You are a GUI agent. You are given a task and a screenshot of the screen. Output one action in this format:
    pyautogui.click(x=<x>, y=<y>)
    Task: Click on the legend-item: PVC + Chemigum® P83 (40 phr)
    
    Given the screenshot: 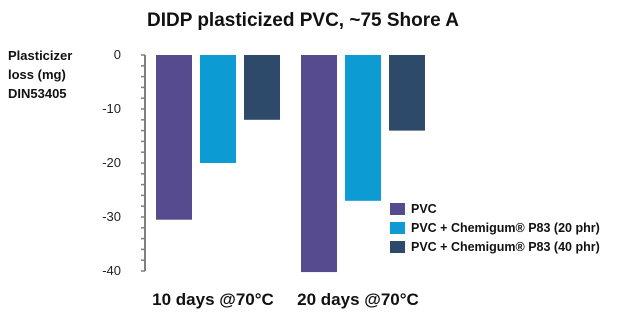 What is the action you would take?
    pyautogui.click(x=495, y=246)
    